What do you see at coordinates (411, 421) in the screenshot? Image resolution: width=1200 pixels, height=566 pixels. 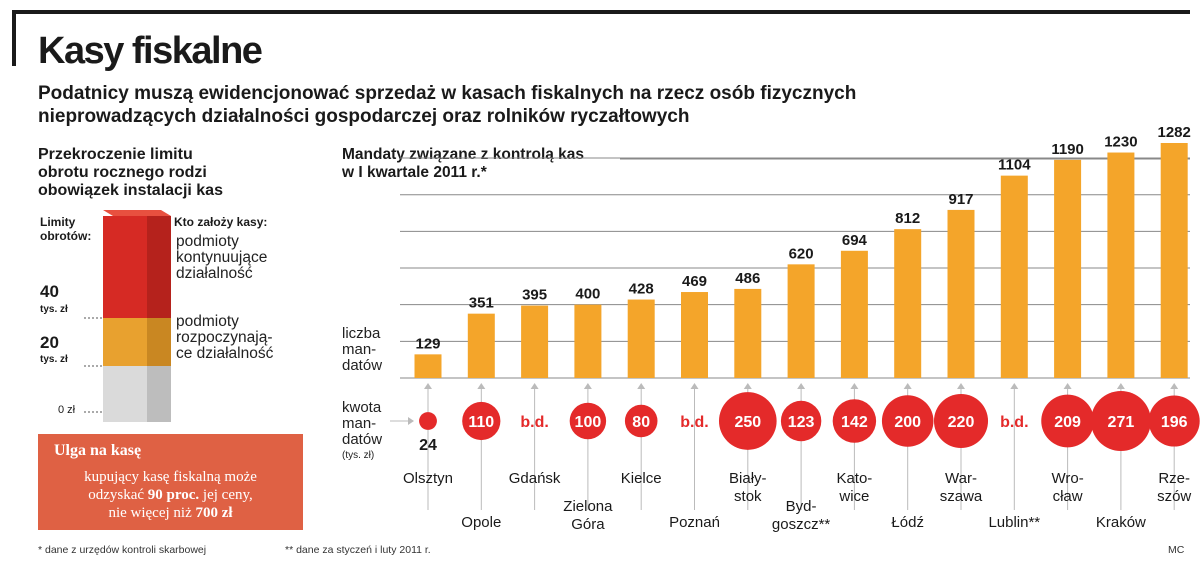 I see `amount-label-arrow` at bounding box center [411, 421].